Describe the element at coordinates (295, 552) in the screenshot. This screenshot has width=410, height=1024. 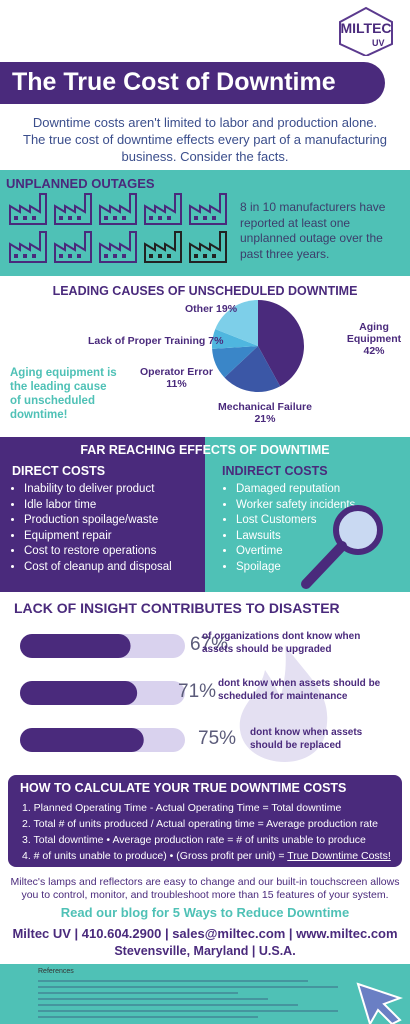
I see `list-item: Overtime` at that location.